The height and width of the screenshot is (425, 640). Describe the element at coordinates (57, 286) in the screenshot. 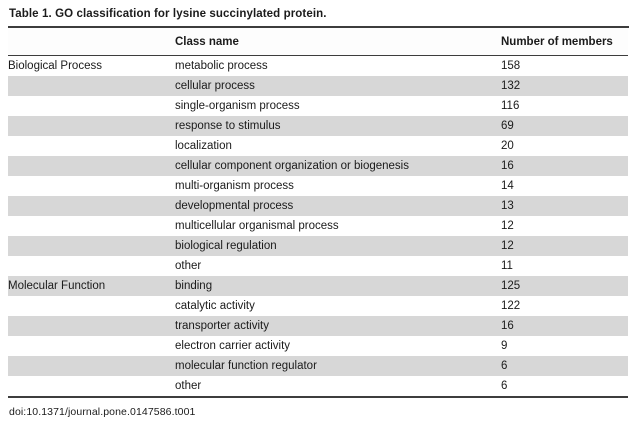

I see `cell-group: Molecular Function` at that location.